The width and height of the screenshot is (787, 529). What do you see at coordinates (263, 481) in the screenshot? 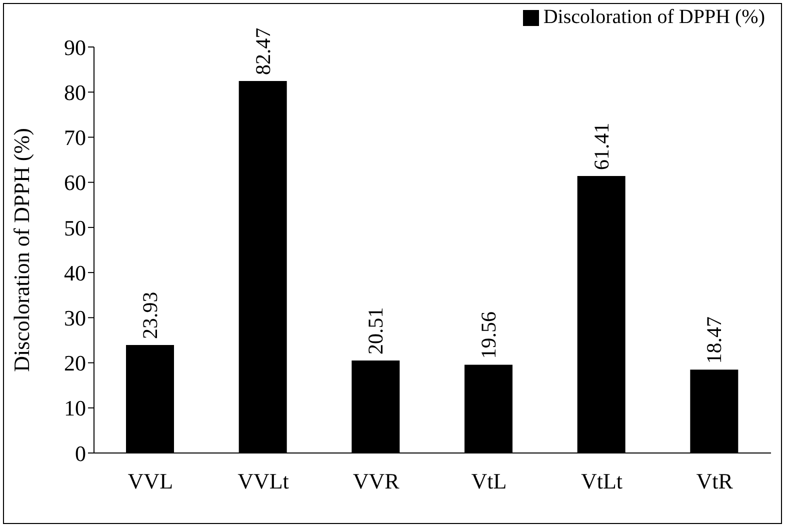
I see `x-tick-label: VVLt` at bounding box center [263, 481].